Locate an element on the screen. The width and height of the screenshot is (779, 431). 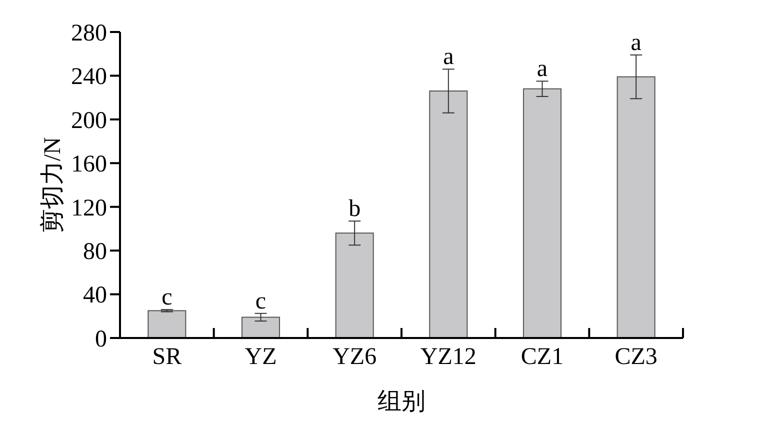
y-tick-label: 120 is located at coordinates (89, 208).